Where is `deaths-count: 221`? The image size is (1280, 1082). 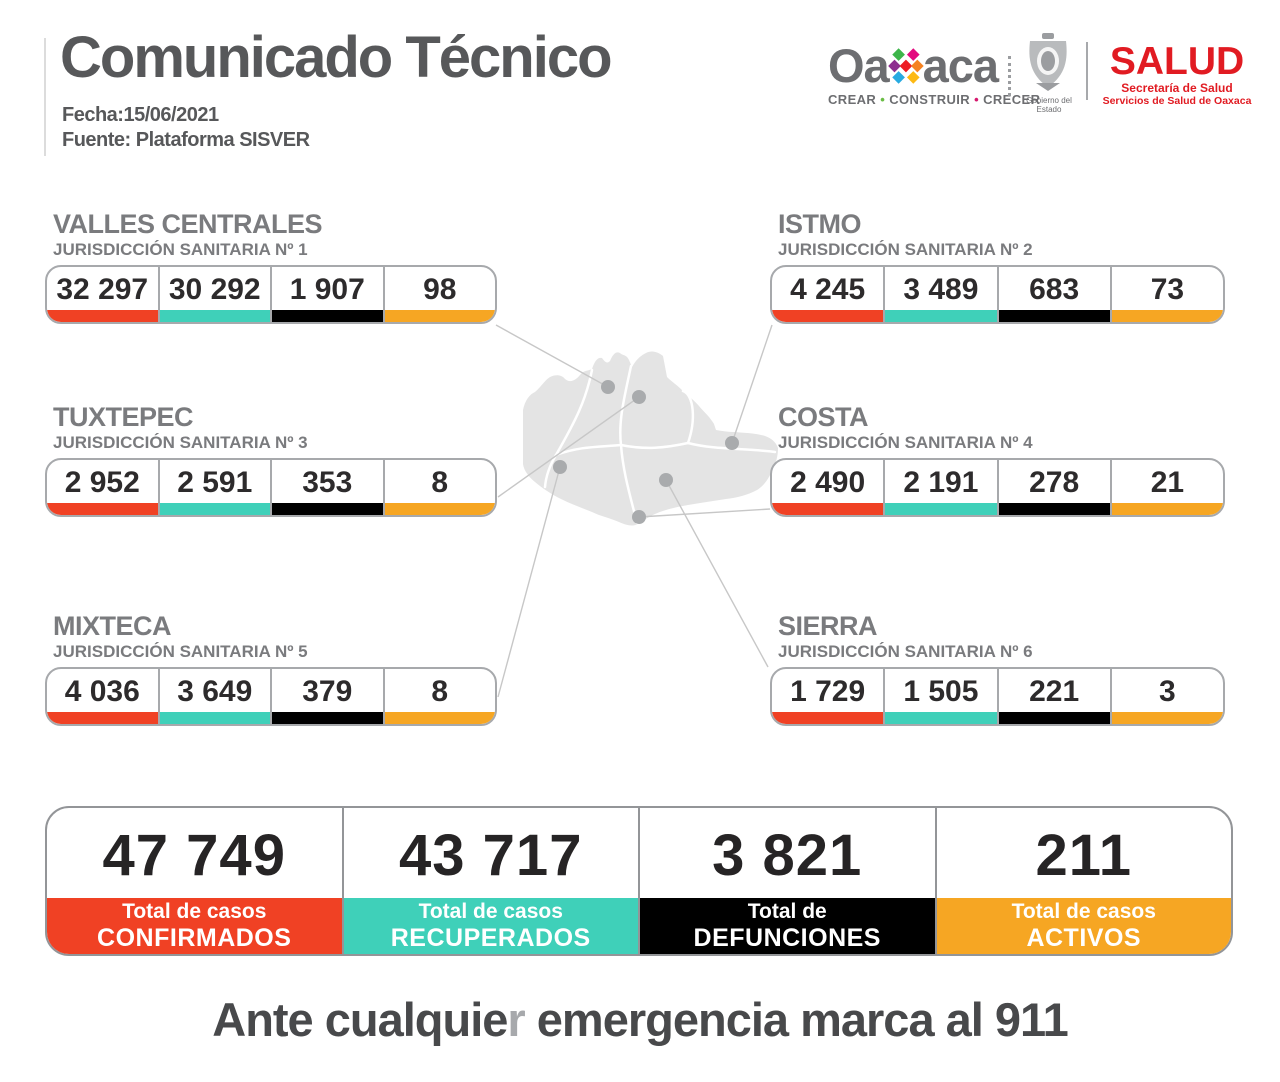
deaths-count: 221 is located at coordinates (1054, 691).